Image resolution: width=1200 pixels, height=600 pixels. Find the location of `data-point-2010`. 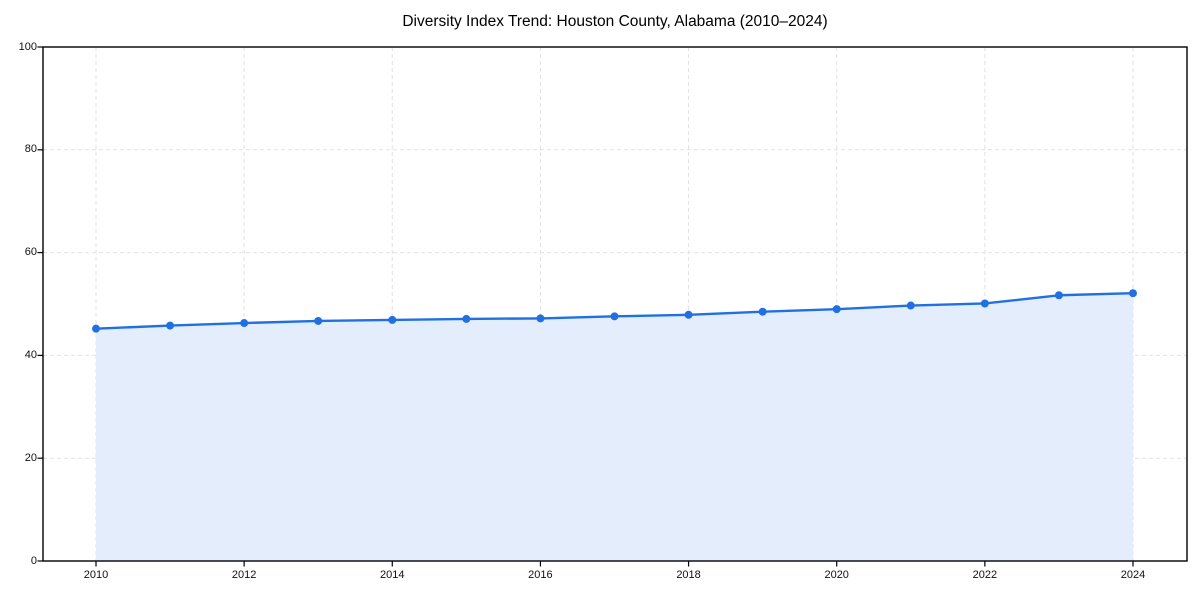

data-point-2010 is located at coordinates (96, 328).